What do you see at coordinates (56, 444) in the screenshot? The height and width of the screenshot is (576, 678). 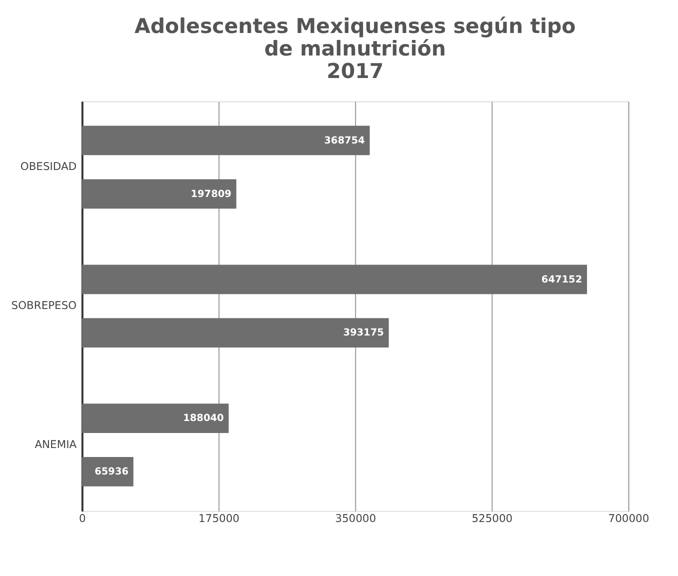 I see `y-tick-label: ANEMIA` at bounding box center [56, 444].